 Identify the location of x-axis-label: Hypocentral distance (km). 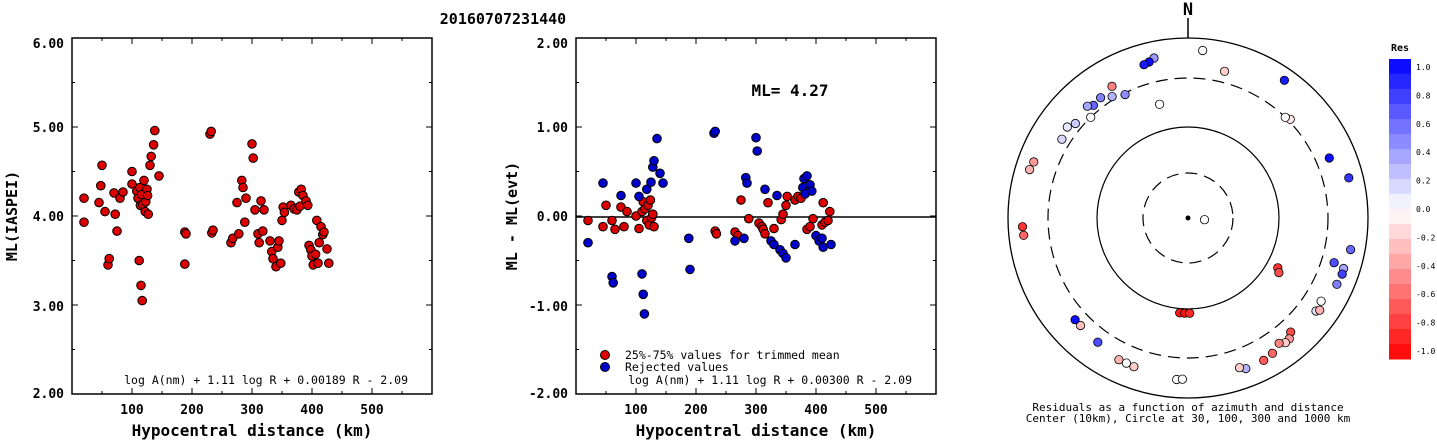
(252, 430).